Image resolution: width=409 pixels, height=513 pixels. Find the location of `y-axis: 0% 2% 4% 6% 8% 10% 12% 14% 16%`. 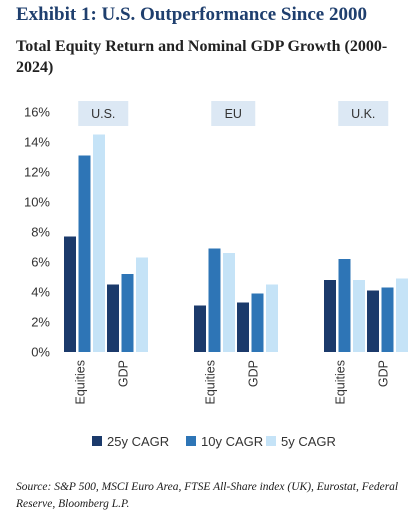

y-axis: 0% 2% 4% 6% 8% 10% 12% 14% 16% is located at coordinates (37, 232).